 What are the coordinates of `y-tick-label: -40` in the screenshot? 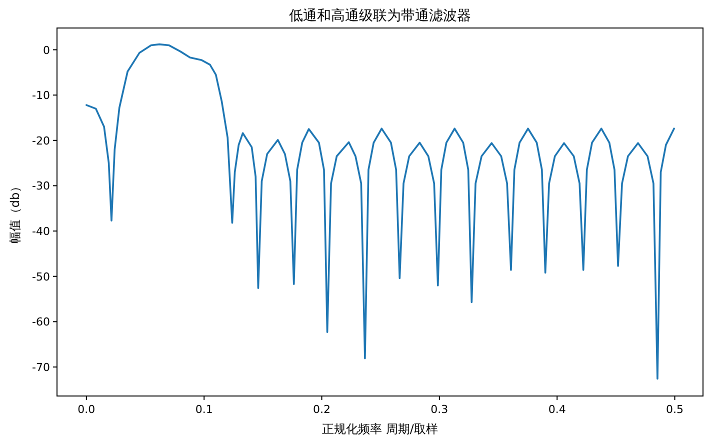 It's located at (41, 231).